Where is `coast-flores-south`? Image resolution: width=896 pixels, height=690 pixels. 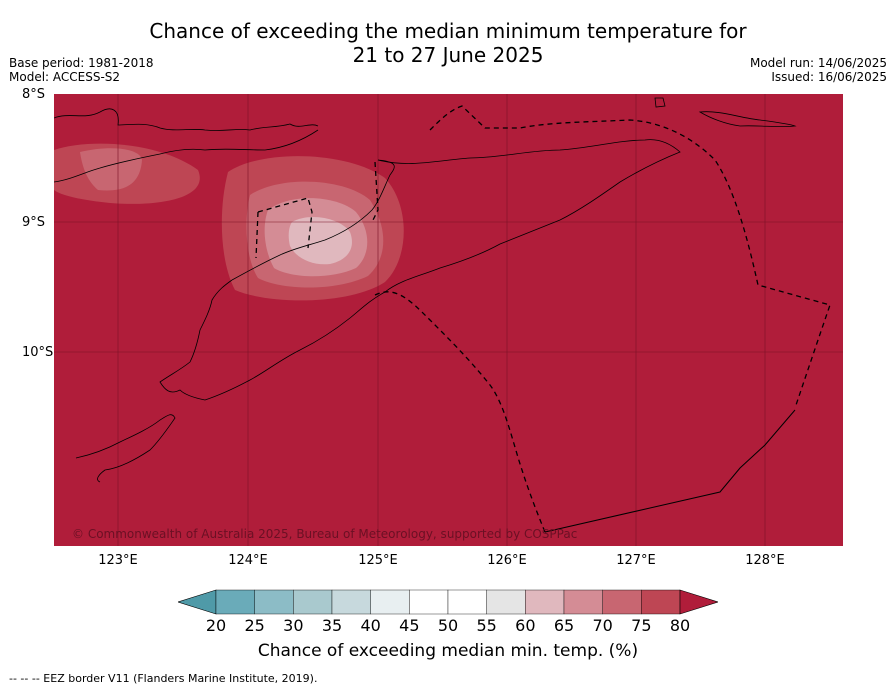 coast-flores-south is located at coordinates (186, 156).